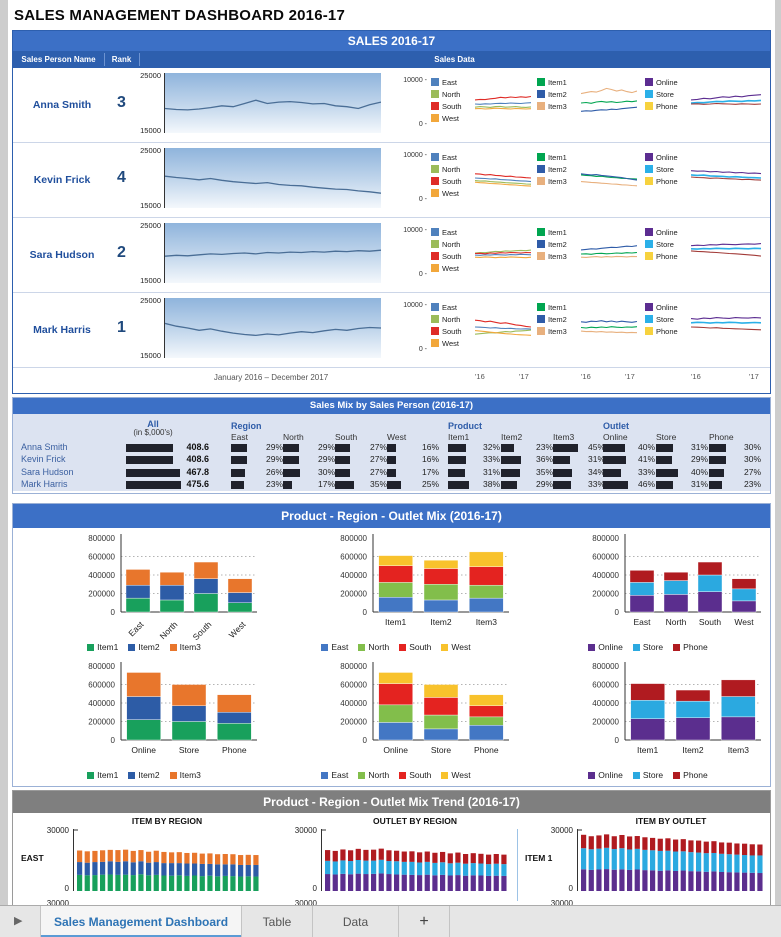 This screenshot has width=781, height=937. What do you see at coordinates (190, 775) in the screenshot?
I see `legend-label: Item3` at bounding box center [190, 775].